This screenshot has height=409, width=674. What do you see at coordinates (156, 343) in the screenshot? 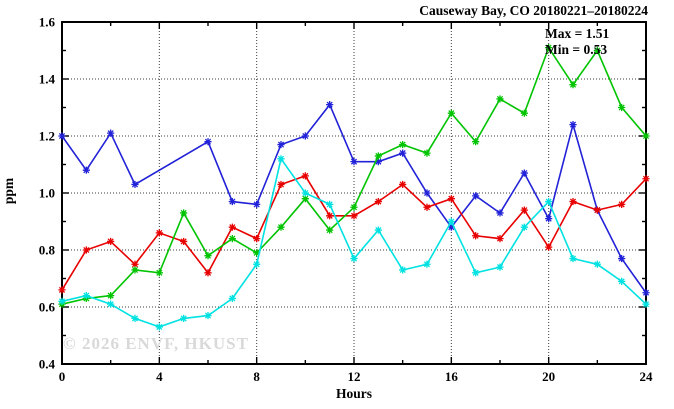
I see `watermark-text: © 2026 ENVF, HKUST` at bounding box center [156, 343].